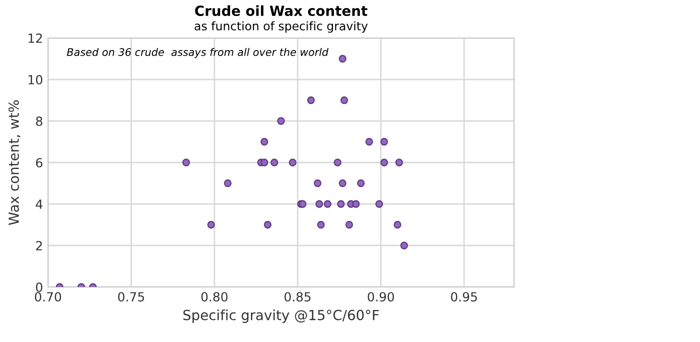 The width and height of the screenshot is (700, 342). I want to click on y-axis-title: Wax content, wt%, so click(14, 163).